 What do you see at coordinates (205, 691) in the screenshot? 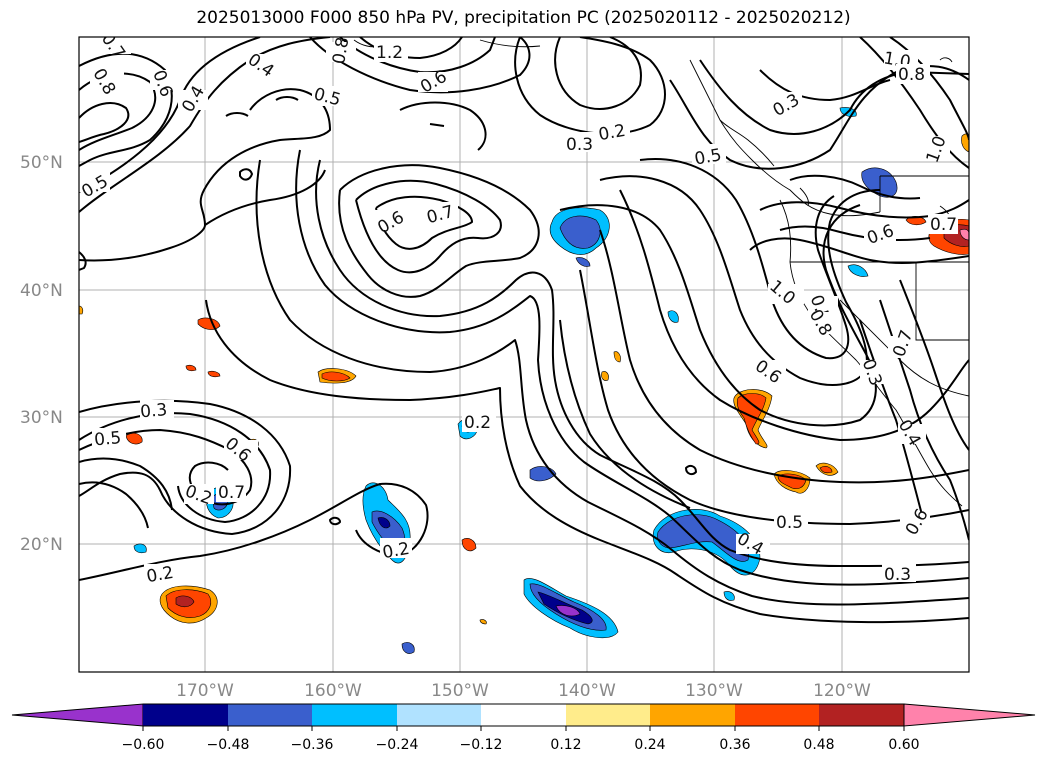
I see `lon-label: 170°W` at bounding box center [205, 691].